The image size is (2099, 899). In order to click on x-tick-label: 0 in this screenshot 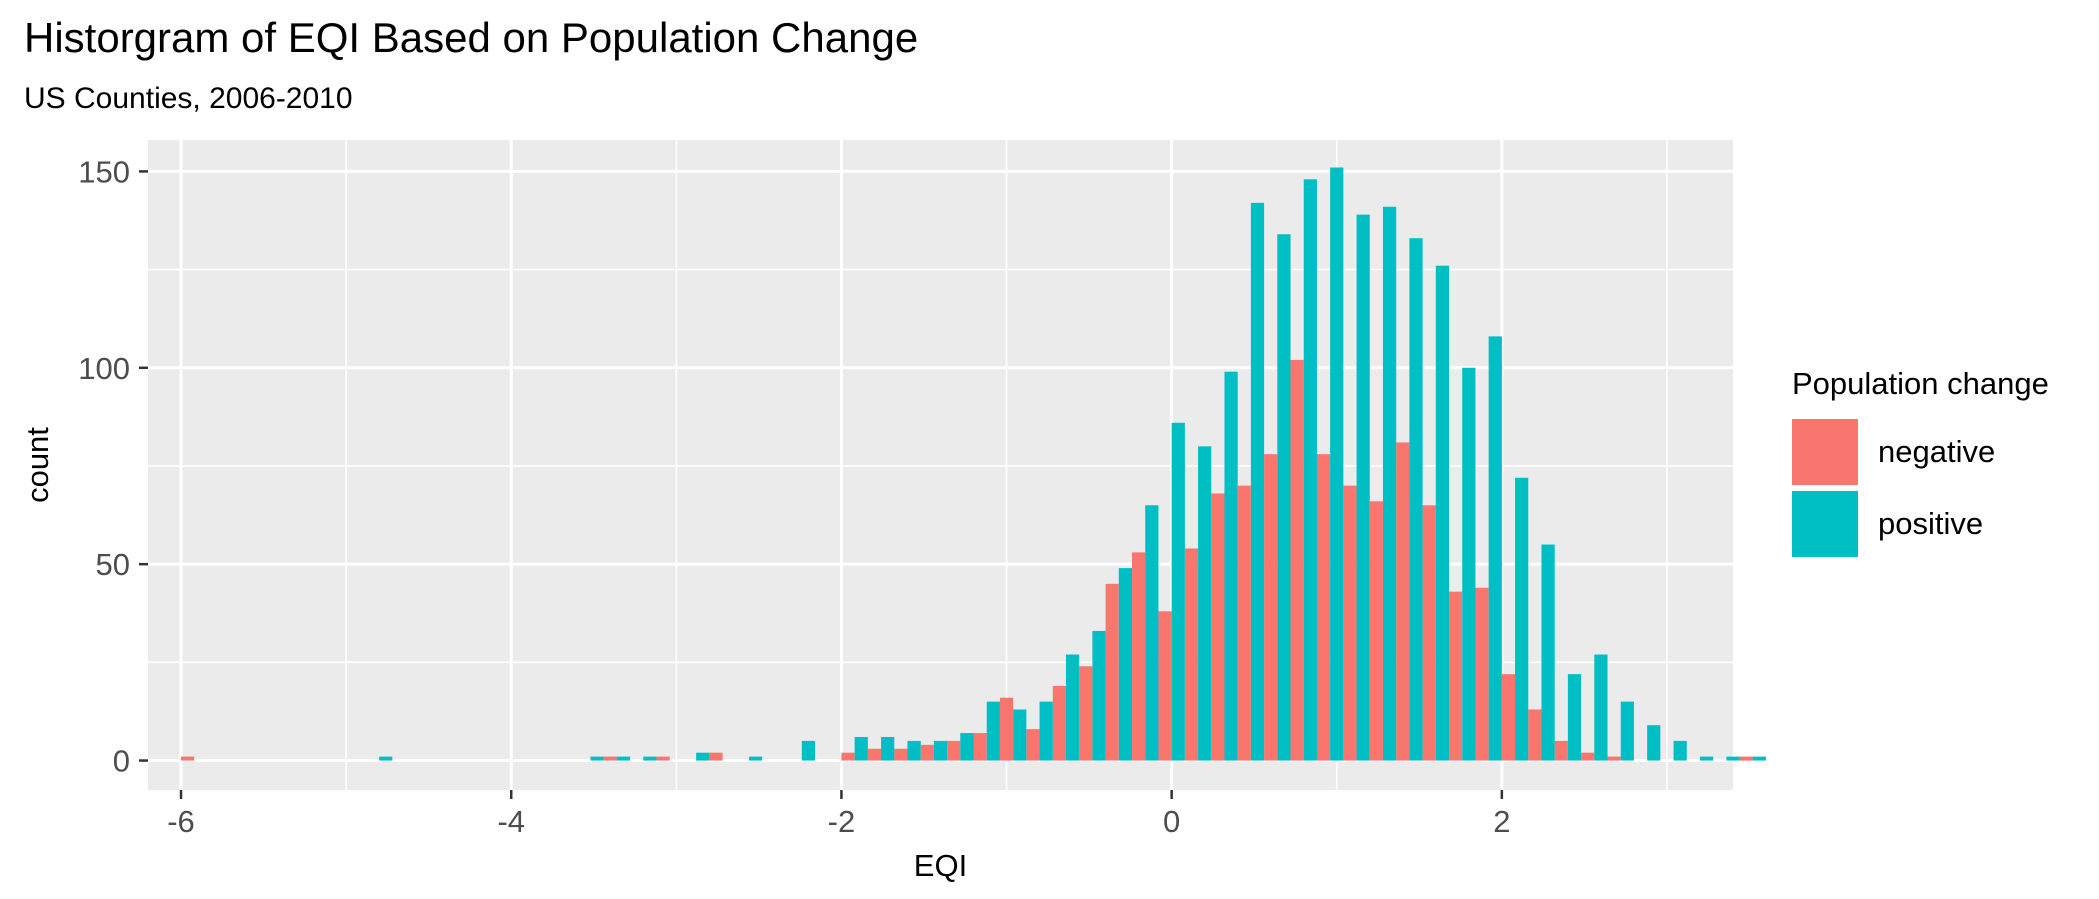, I will do `click(1171, 821)`.